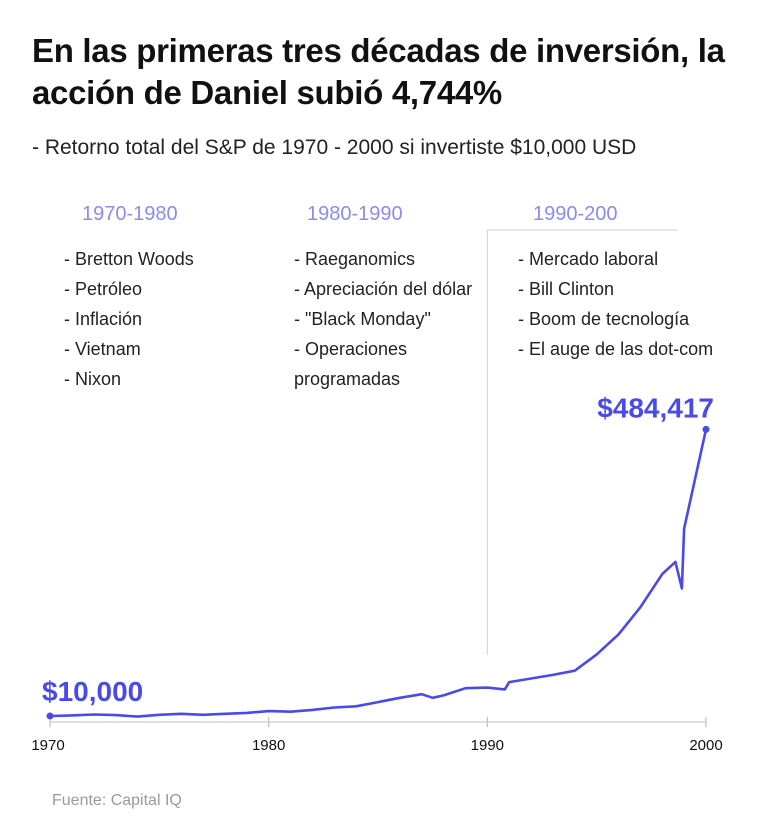 The height and width of the screenshot is (839, 768). I want to click on x-tick-label: 1980, so click(268, 745).